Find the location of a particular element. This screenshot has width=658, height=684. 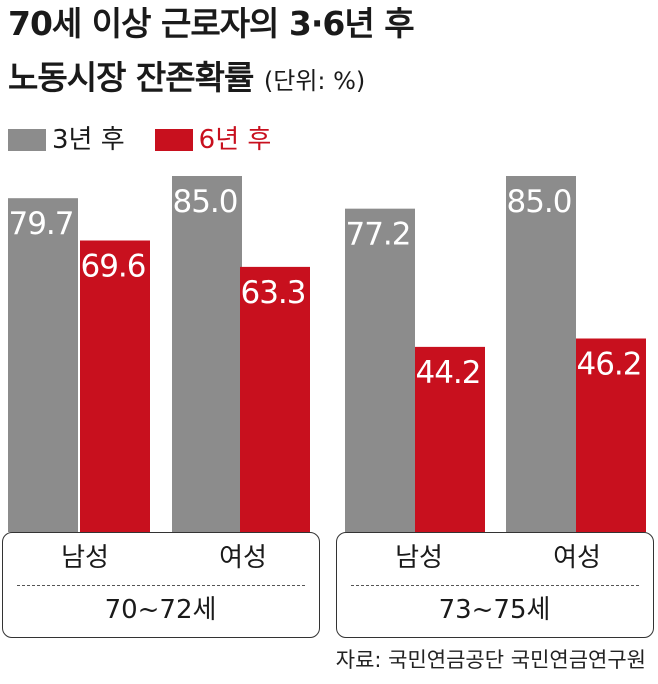

legend-item-6yr: 6년 후 is located at coordinates (213, 140).